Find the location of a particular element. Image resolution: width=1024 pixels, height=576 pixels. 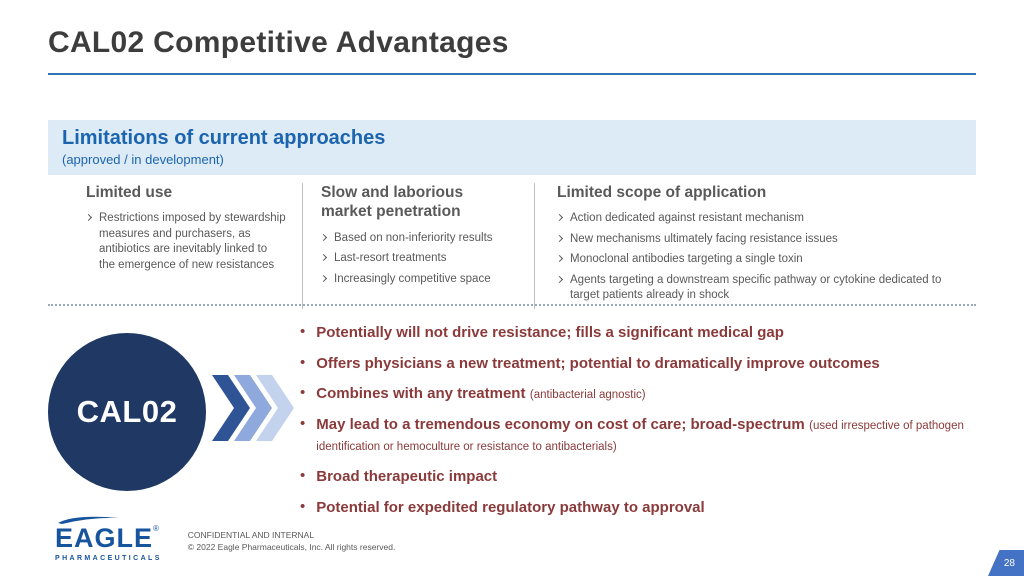

list-item: Based on non-inferiority results is located at coordinates (418, 239).